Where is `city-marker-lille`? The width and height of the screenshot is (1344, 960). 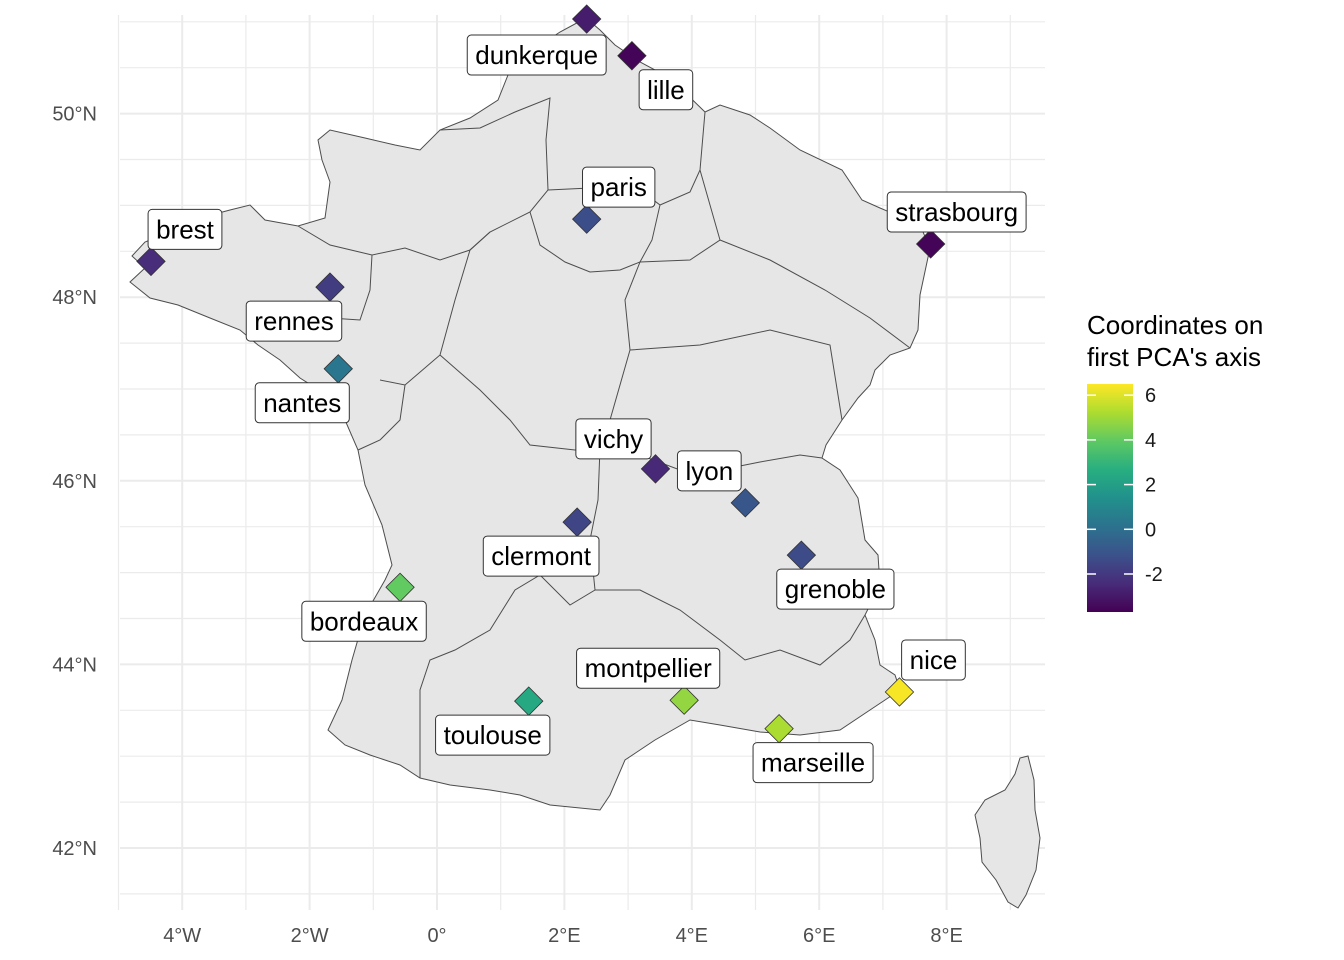
city-marker-lille is located at coordinates (632, 56).